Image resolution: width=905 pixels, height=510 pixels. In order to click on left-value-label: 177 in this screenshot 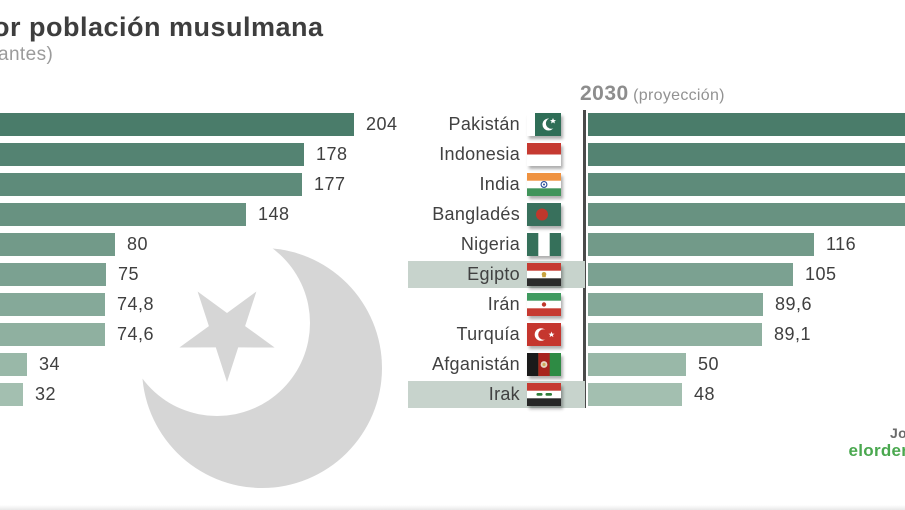, I will do `click(330, 184)`.